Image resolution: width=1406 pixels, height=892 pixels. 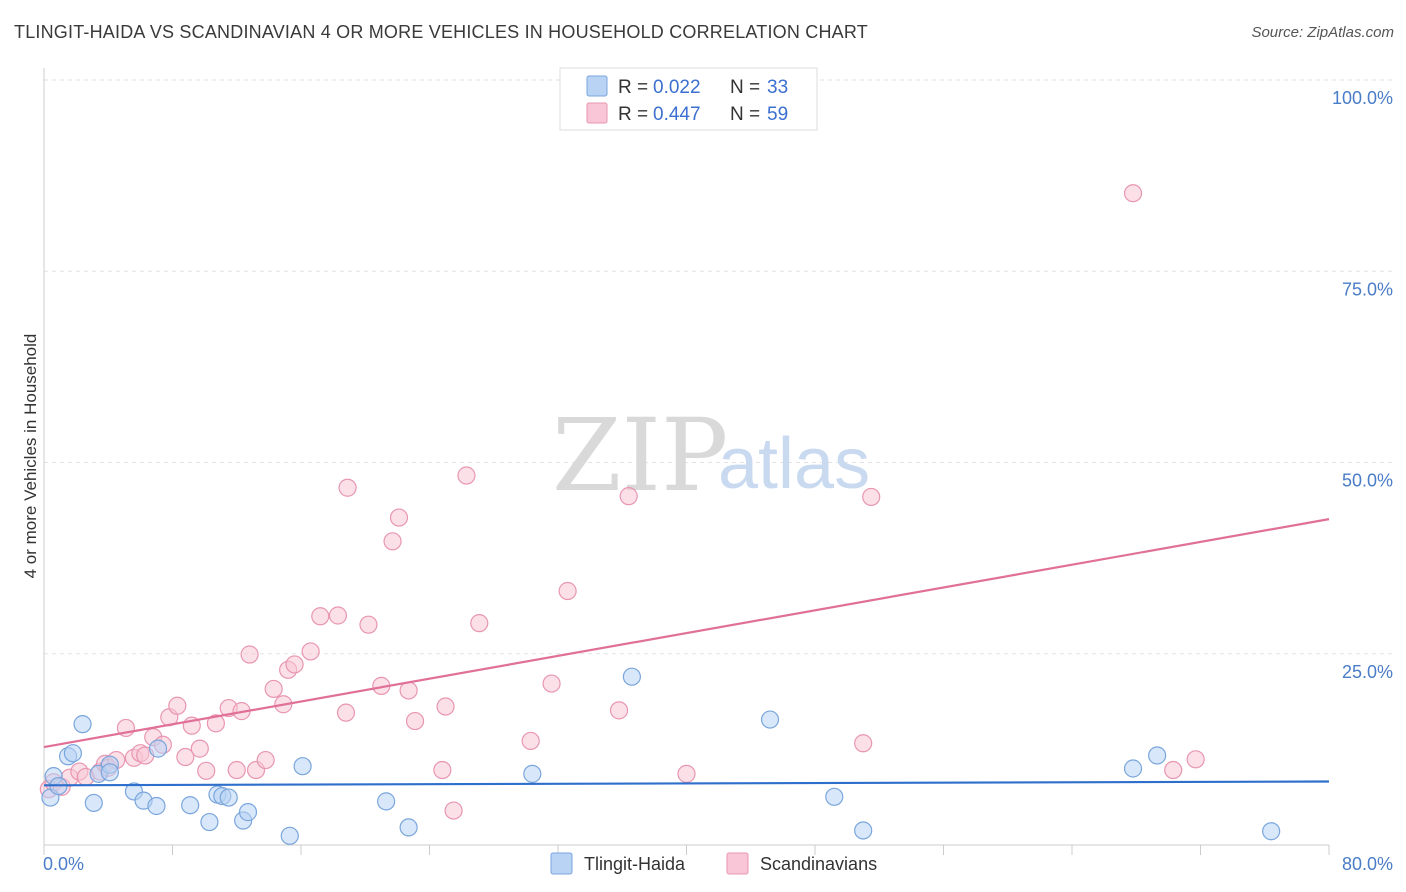 I want to click on bottom-legend-swatch-scand, so click(x=737, y=863).